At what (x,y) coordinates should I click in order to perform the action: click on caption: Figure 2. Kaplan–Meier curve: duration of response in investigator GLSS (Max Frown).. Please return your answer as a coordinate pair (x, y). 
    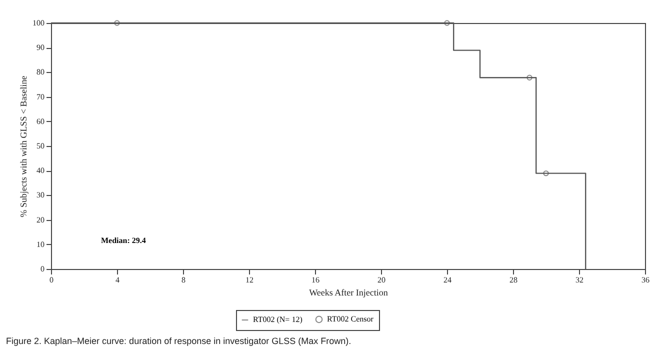
    Looking at the image, I should click on (179, 341).